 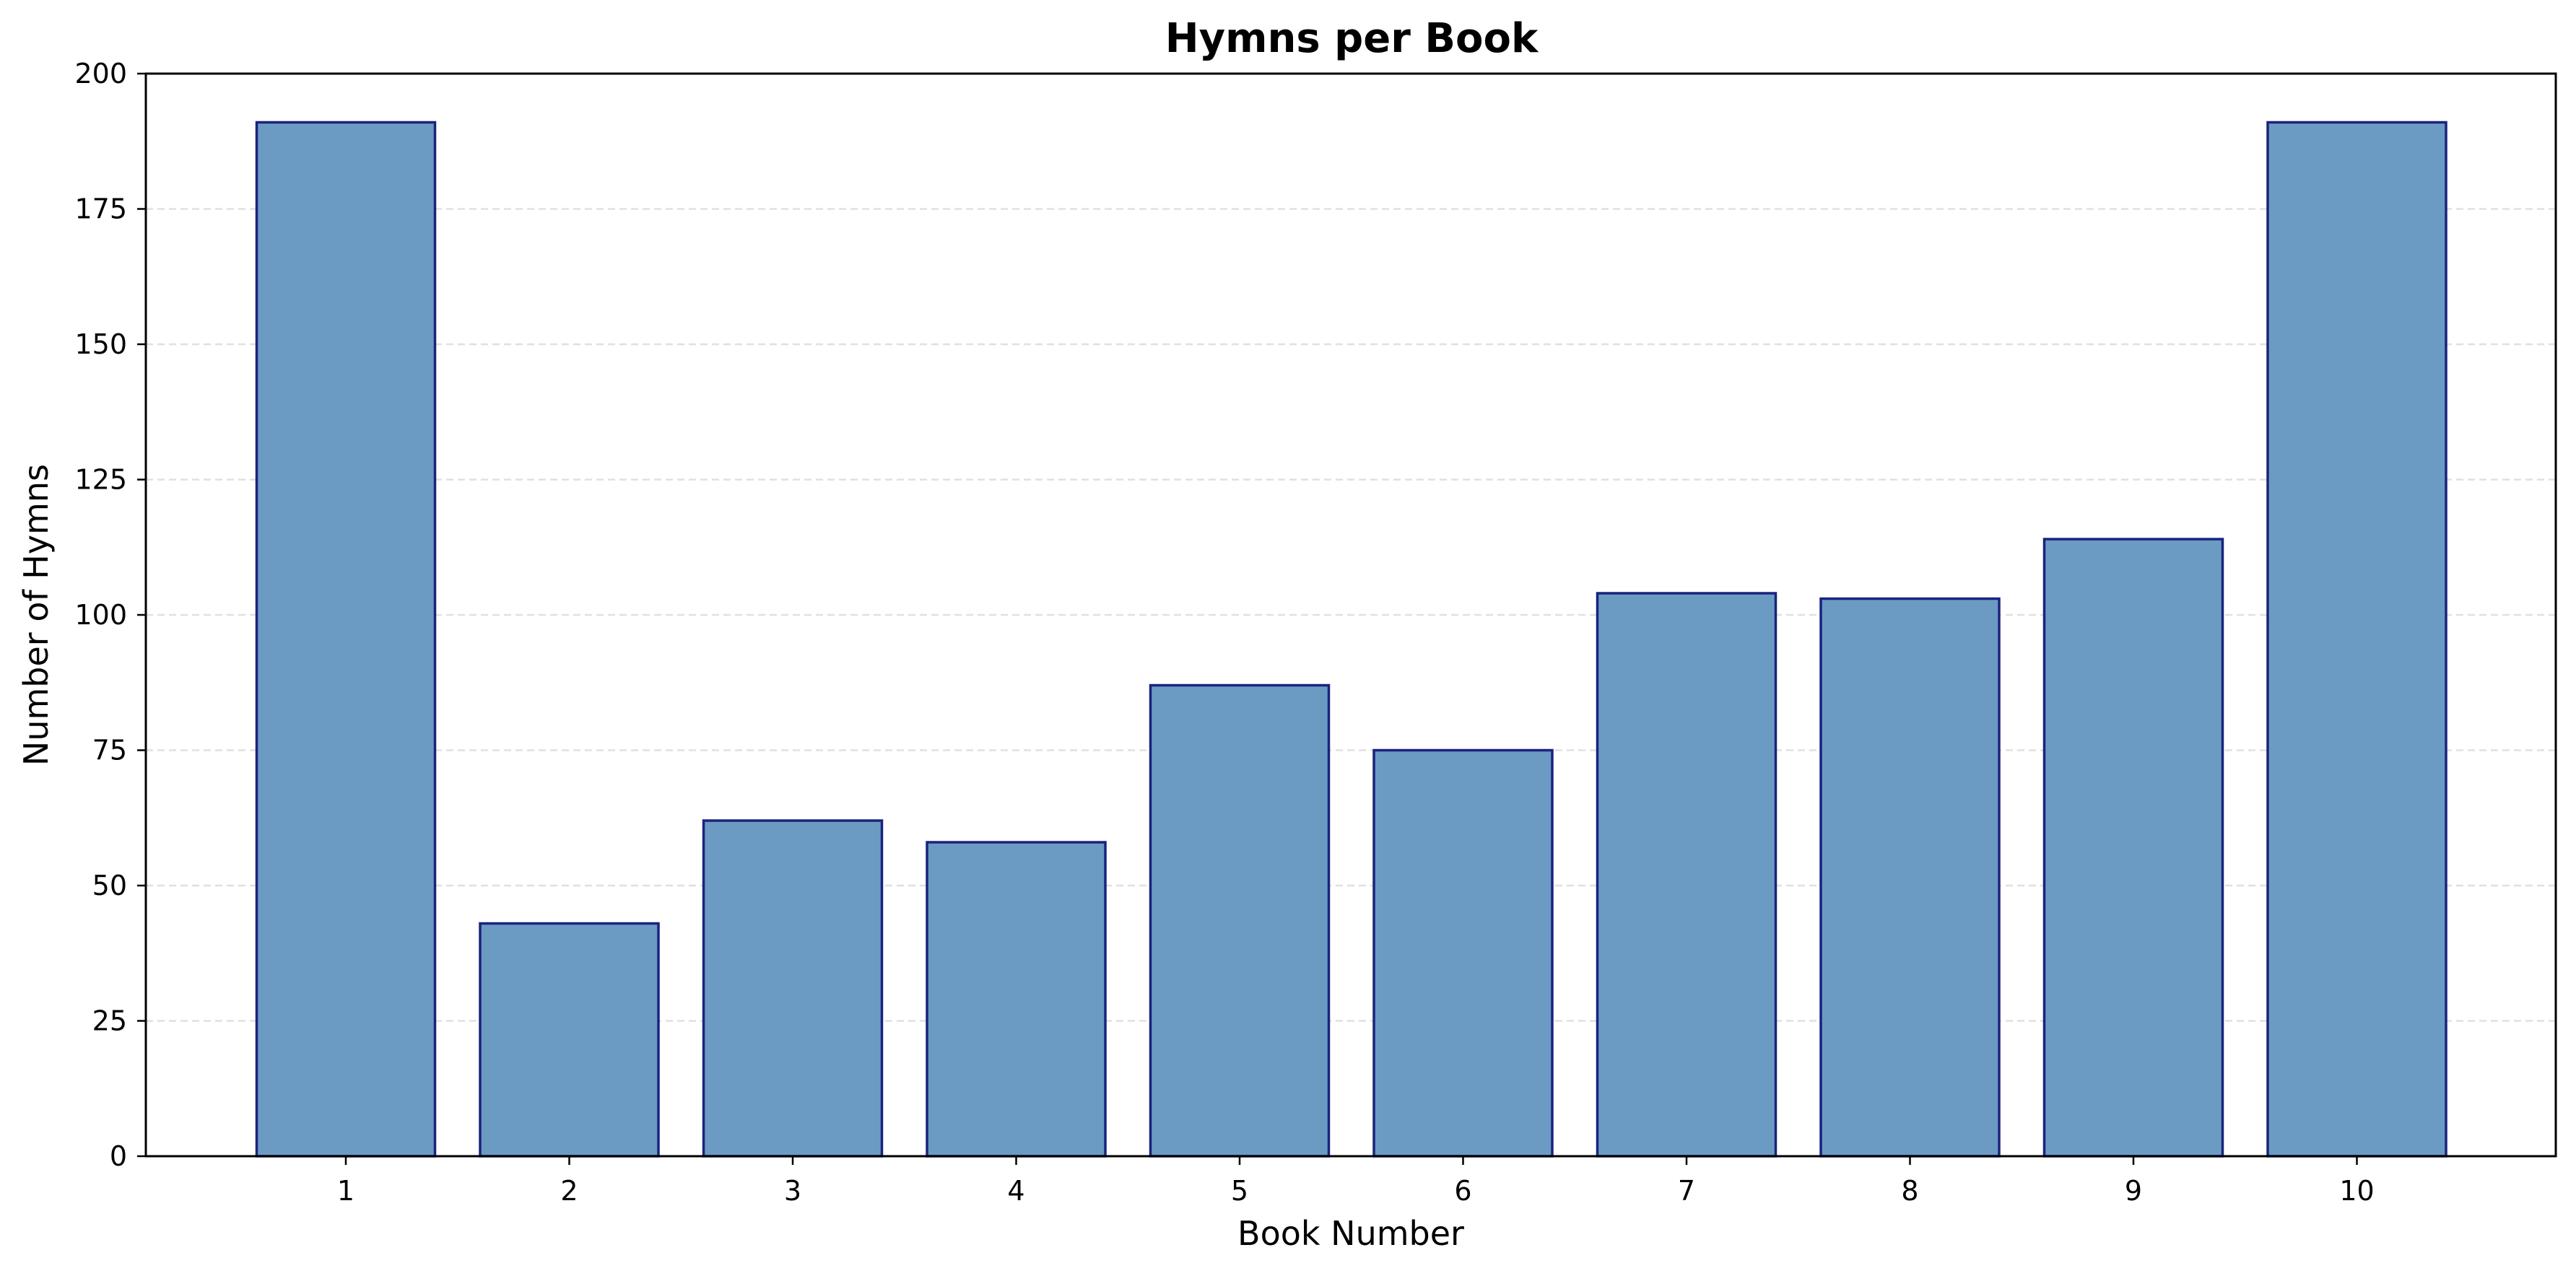 I want to click on y-tick-label: 100, so click(x=100, y=615).